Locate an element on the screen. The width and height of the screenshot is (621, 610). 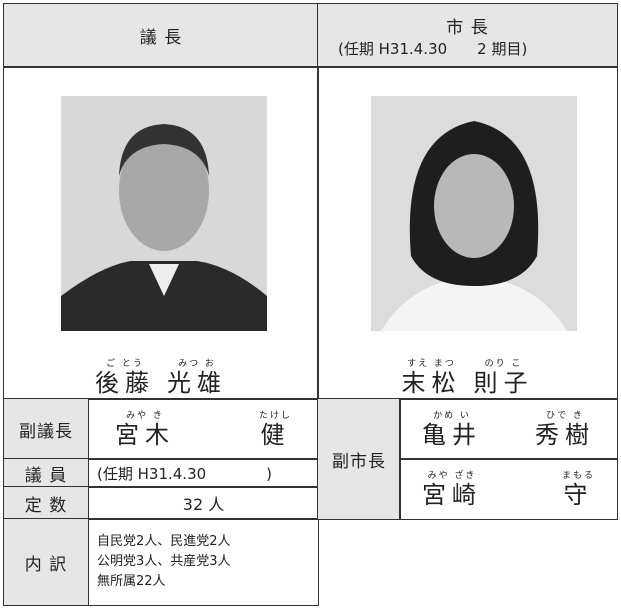
name: 秀樹 is located at coordinates (565, 434).